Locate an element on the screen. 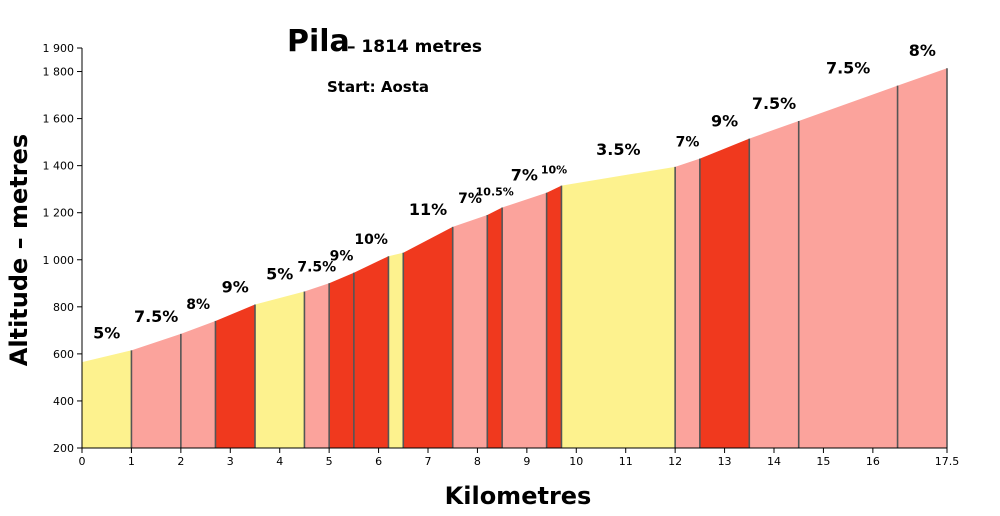  y-tick-label: 200 is located at coordinates (63, 448).